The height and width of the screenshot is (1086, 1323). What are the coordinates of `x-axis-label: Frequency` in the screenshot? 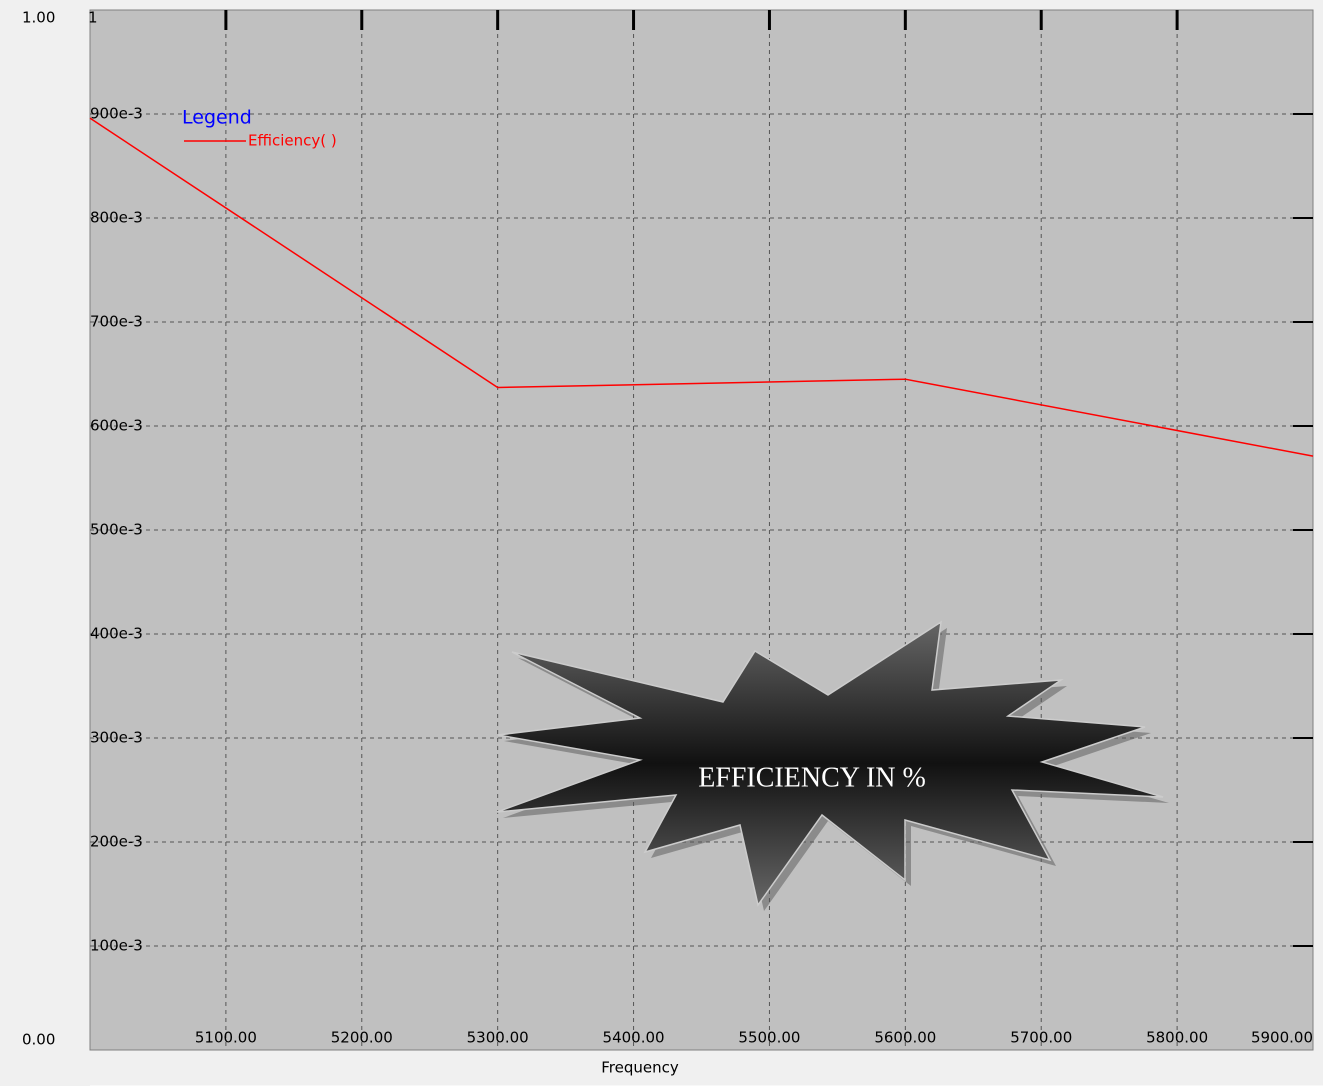 It's located at (640, 1068).